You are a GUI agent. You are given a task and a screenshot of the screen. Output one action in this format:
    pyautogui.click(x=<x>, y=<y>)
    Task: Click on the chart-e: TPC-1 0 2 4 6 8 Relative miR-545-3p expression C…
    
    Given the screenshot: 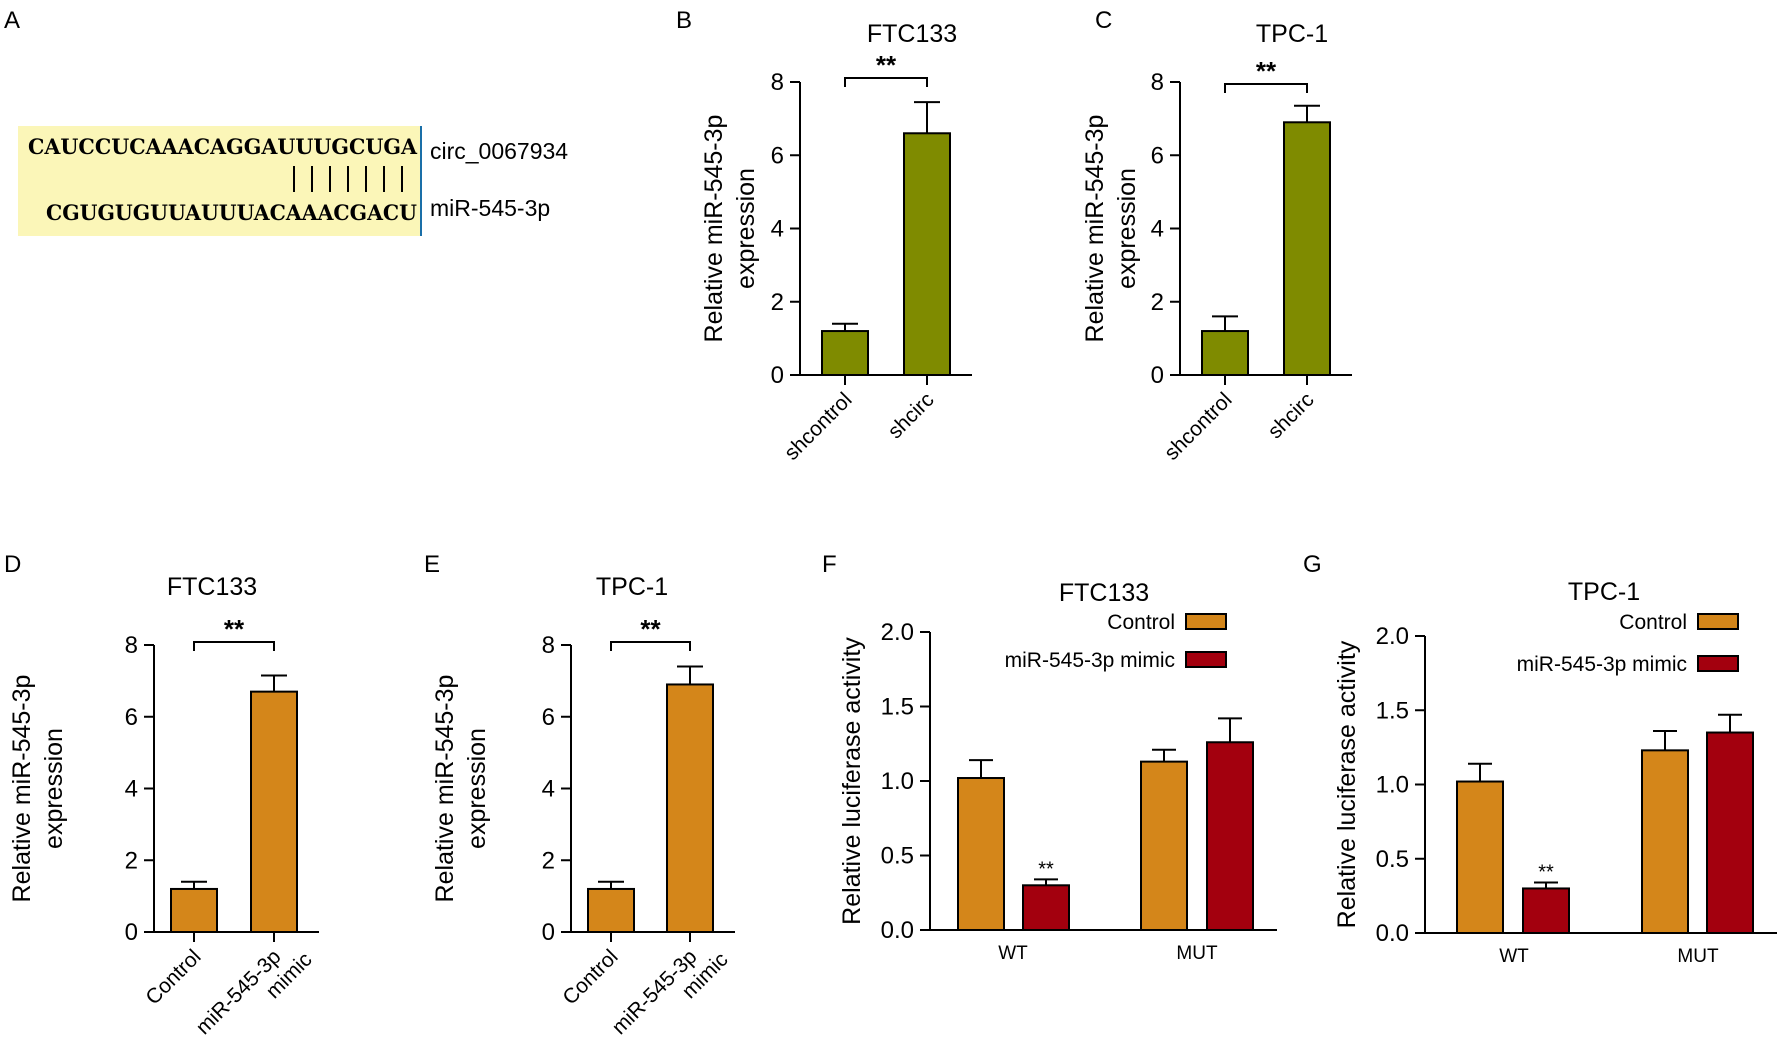 What is the action you would take?
    pyautogui.click(x=583, y=811)
    